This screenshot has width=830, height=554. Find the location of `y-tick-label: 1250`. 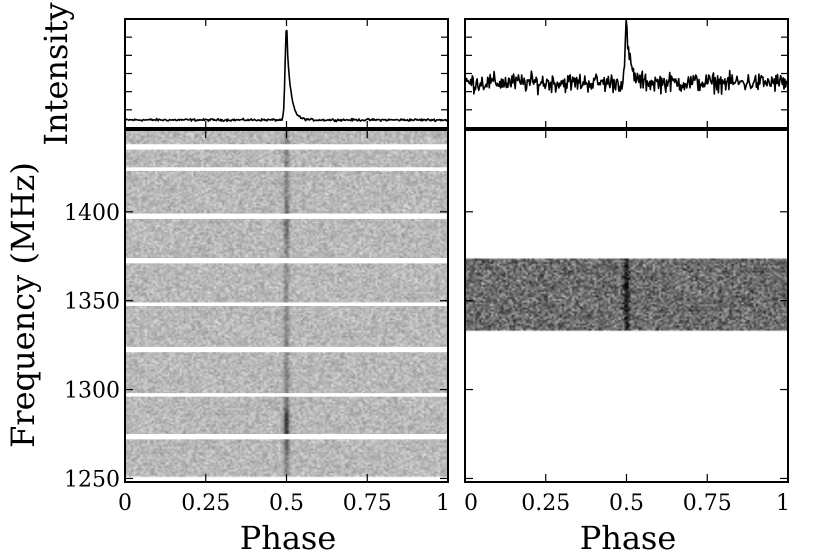

y-tick-label: 1250 is located at coordinates (92, 479).